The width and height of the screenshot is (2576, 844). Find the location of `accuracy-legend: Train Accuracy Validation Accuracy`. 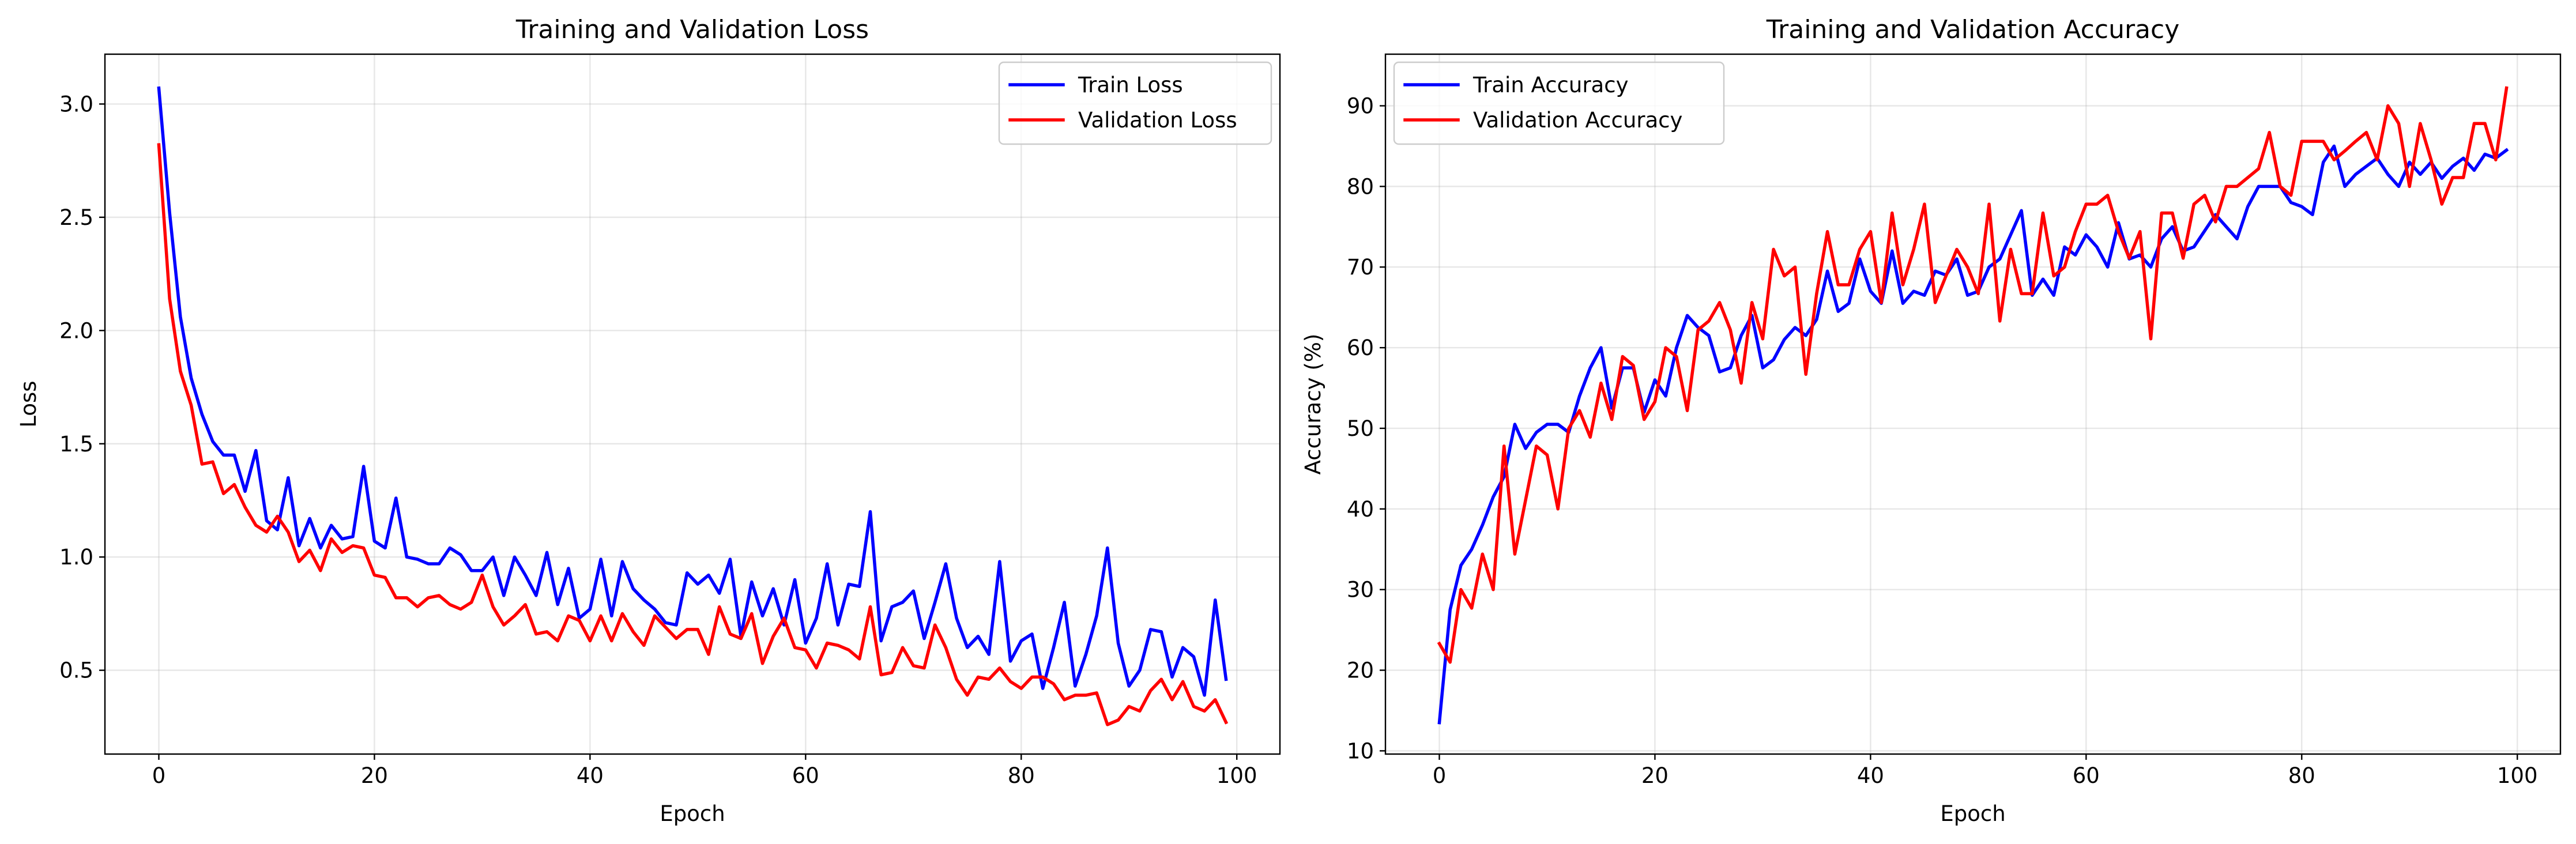

accuracy-legend: Train Accuracy Validation Accuracy is located at coordinates (1559, 103).